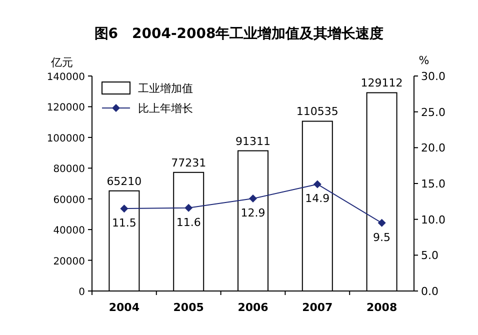 This screenshot has height=335, width=478. What do you see at coordinates (124, 223) in the screenshot?
I see `data-label: 11.5` at bounding box center [124, 223].